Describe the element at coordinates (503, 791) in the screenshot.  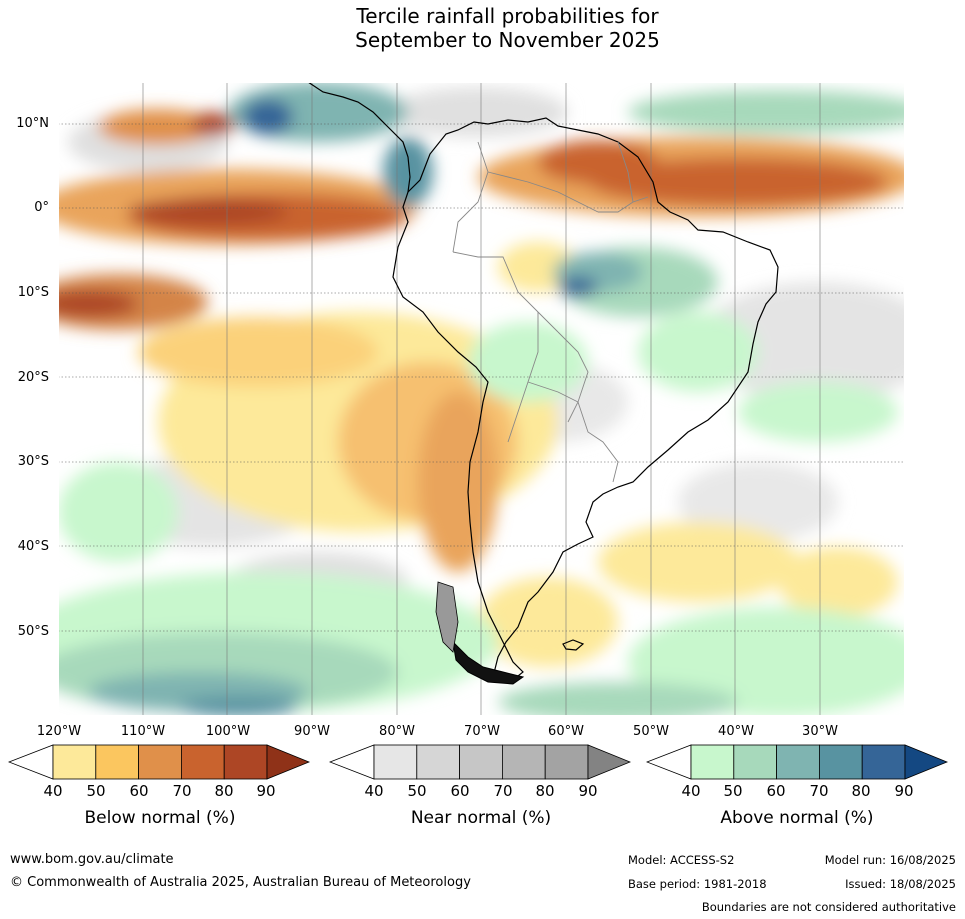
I see `near-tick-70: 70` at that location.